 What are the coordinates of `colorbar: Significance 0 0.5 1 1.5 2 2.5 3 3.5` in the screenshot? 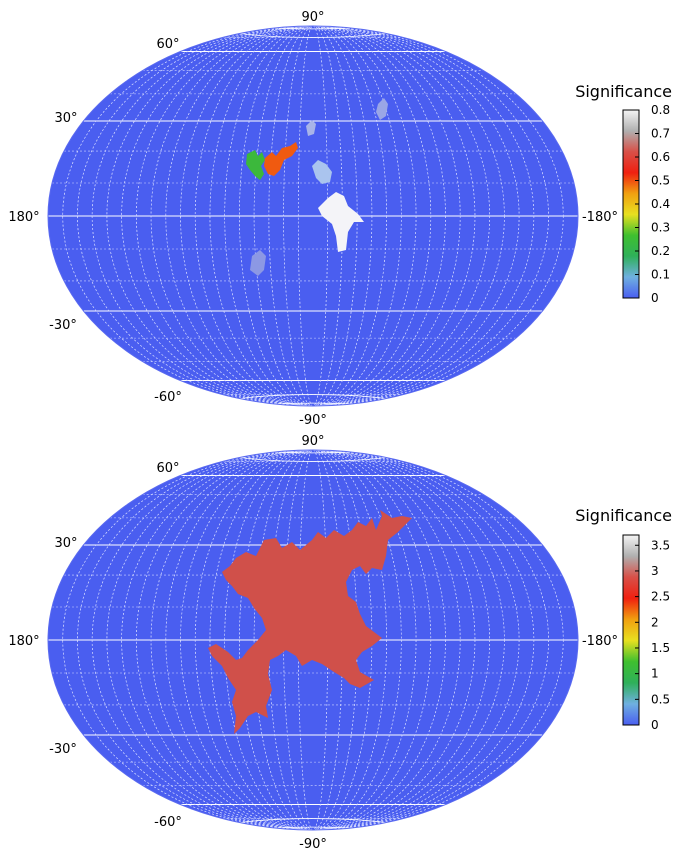 It's located at (623, 619).